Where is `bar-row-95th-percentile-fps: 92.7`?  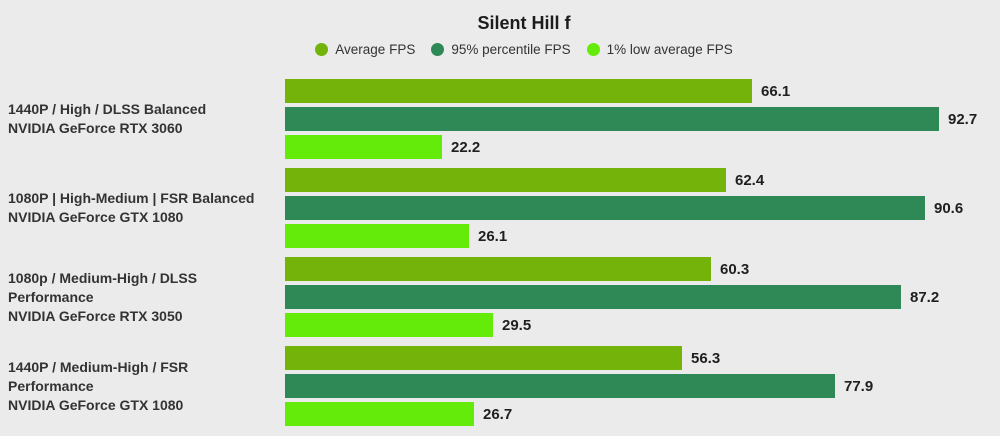 bar-row-95th-percentile-fps: 92.7 is located at coordinates (642, 119).